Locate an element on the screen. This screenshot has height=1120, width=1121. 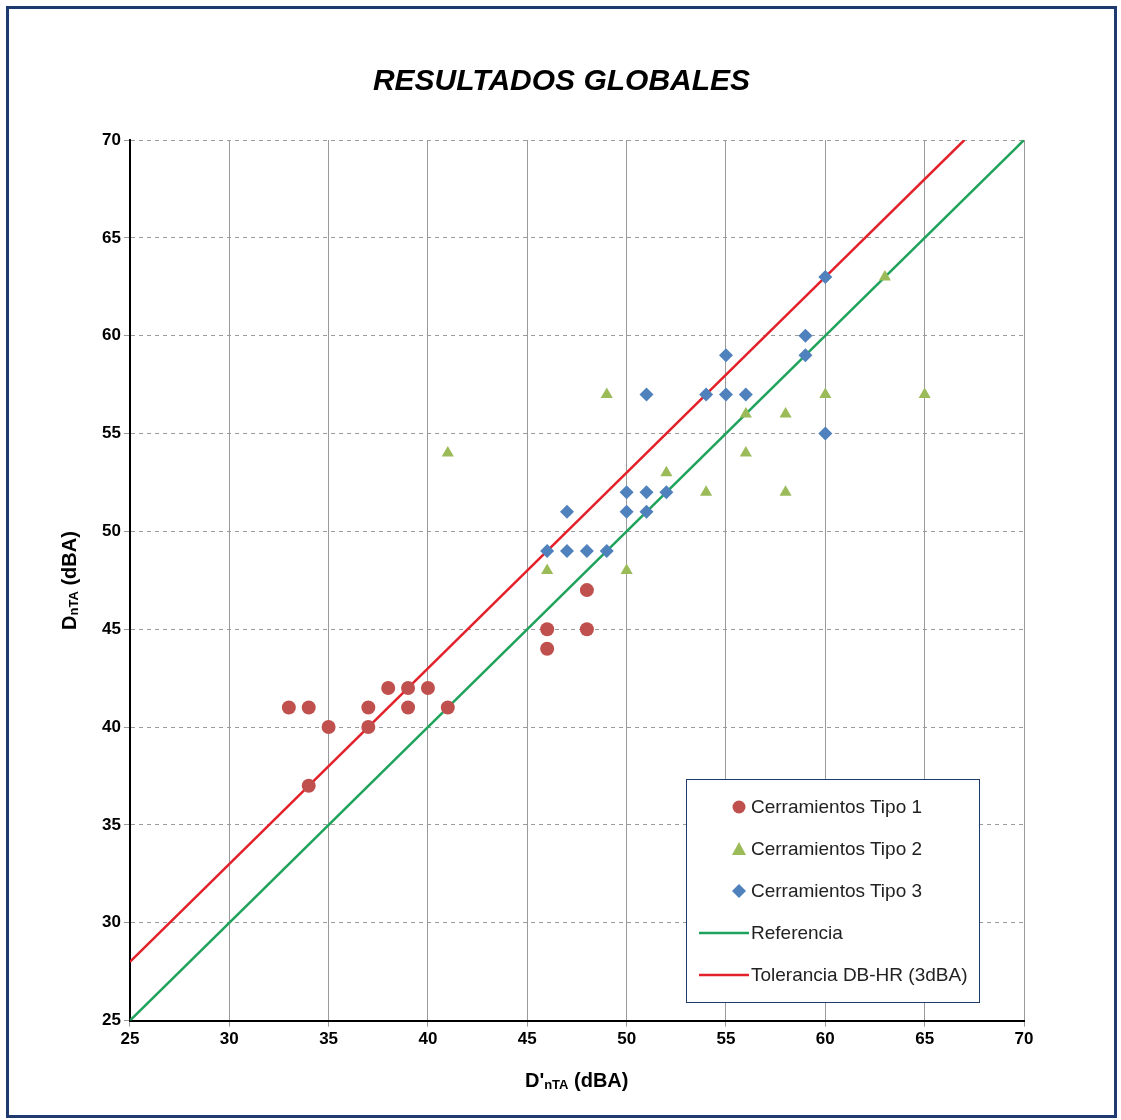
y-tick-label: 50 is located at coordinates (111, 531).